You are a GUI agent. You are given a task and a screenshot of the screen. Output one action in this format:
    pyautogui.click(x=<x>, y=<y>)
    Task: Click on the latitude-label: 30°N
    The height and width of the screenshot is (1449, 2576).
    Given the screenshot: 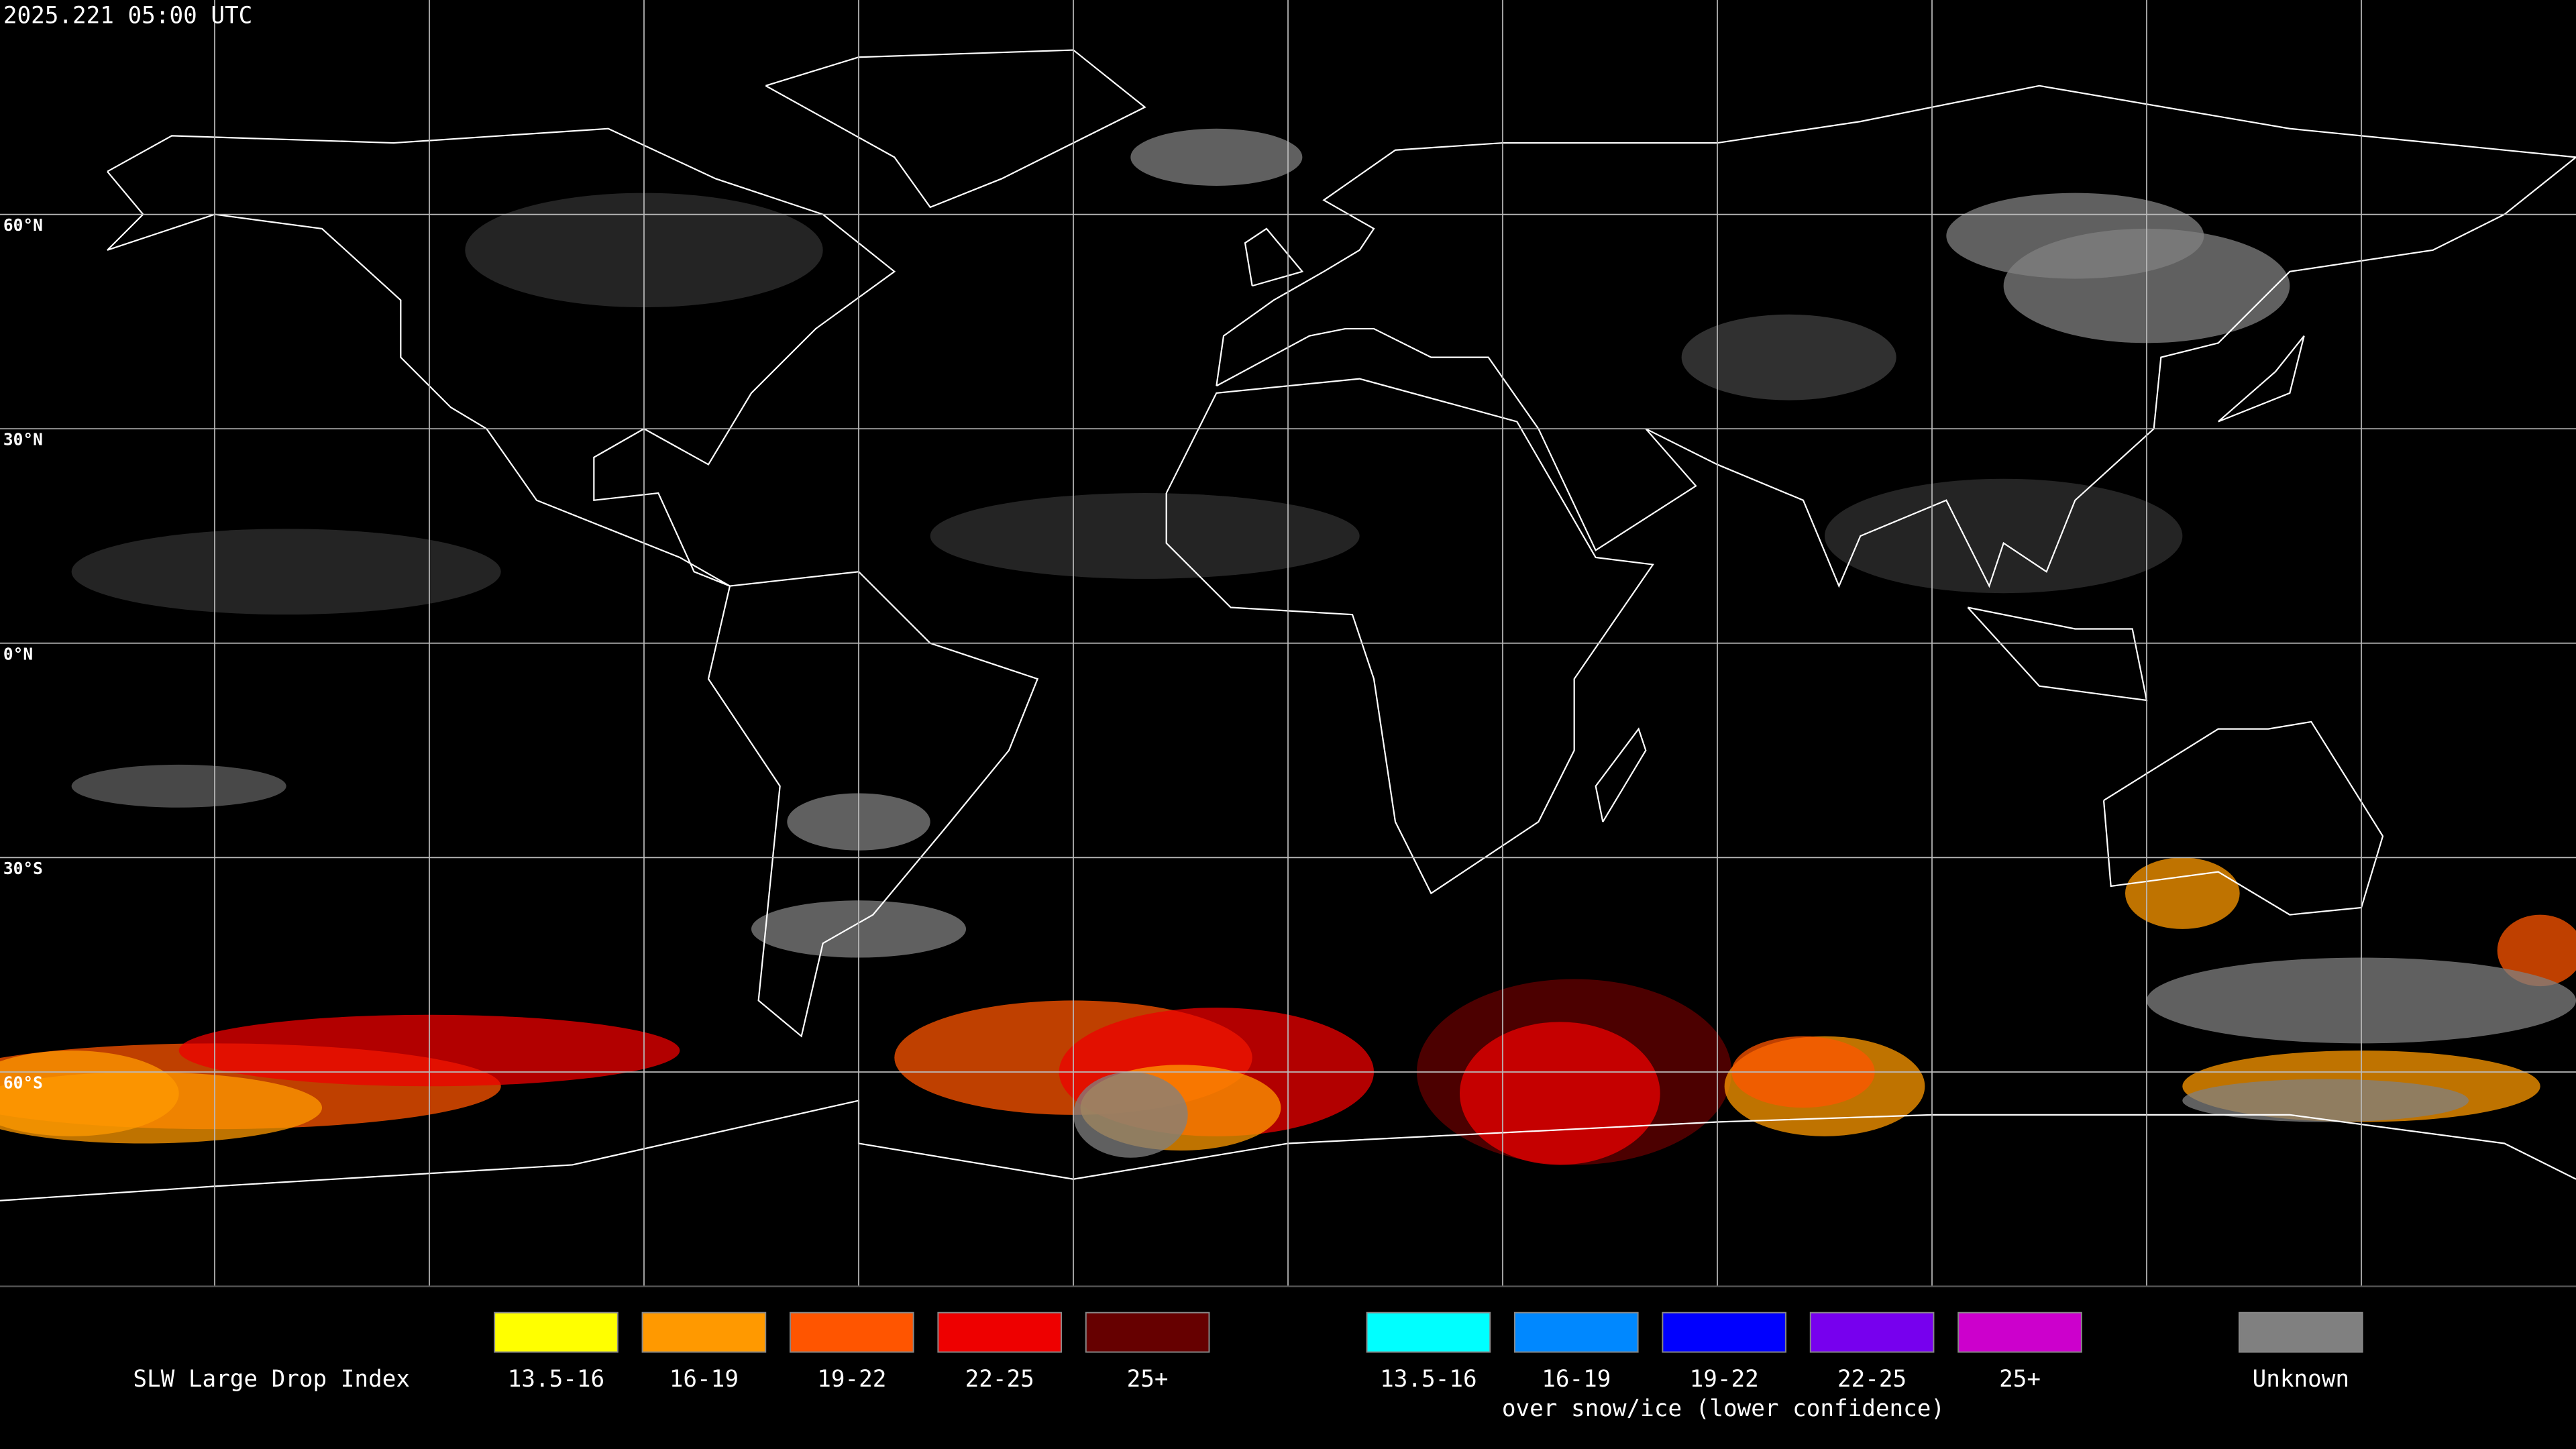 What is the action you would take?
    pyautogui.click(x=23, y=439)
    